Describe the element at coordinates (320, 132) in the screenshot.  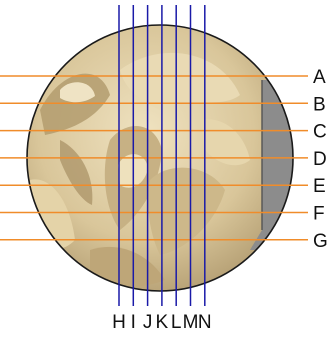
I see `label-c: C` at that location.